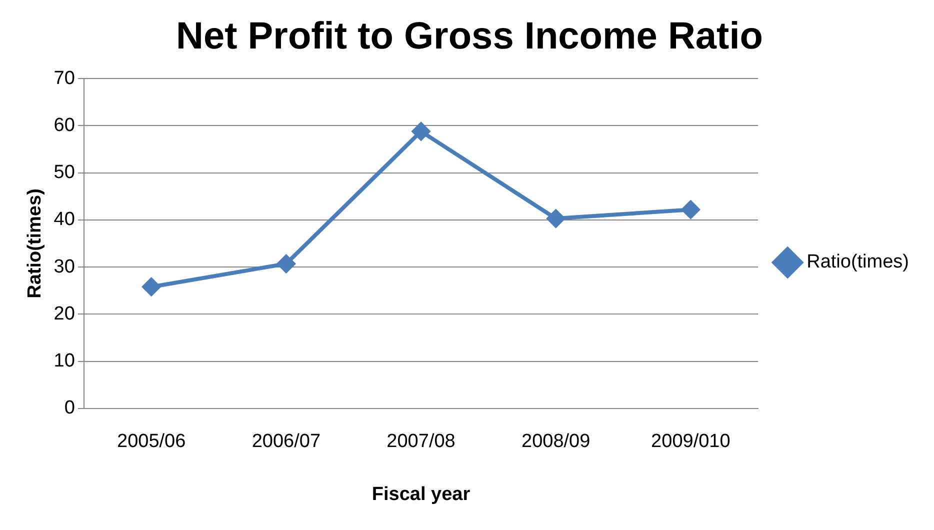 Image resolution: width=934 pixels, height=530 pixels. I want to click on y-tick-label: 40, so click(64, 219).